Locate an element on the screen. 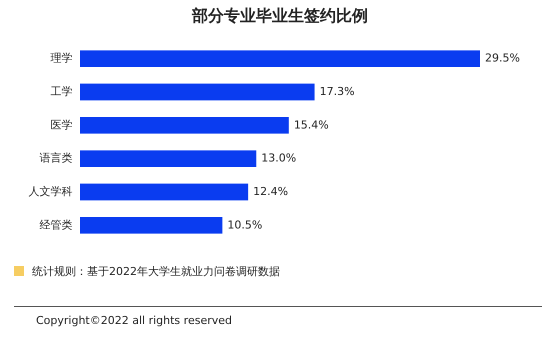 The width and height of the screenshot is (556, 348). text: Copyright©2022 all rights reserved is located at coordinates (134, 320).